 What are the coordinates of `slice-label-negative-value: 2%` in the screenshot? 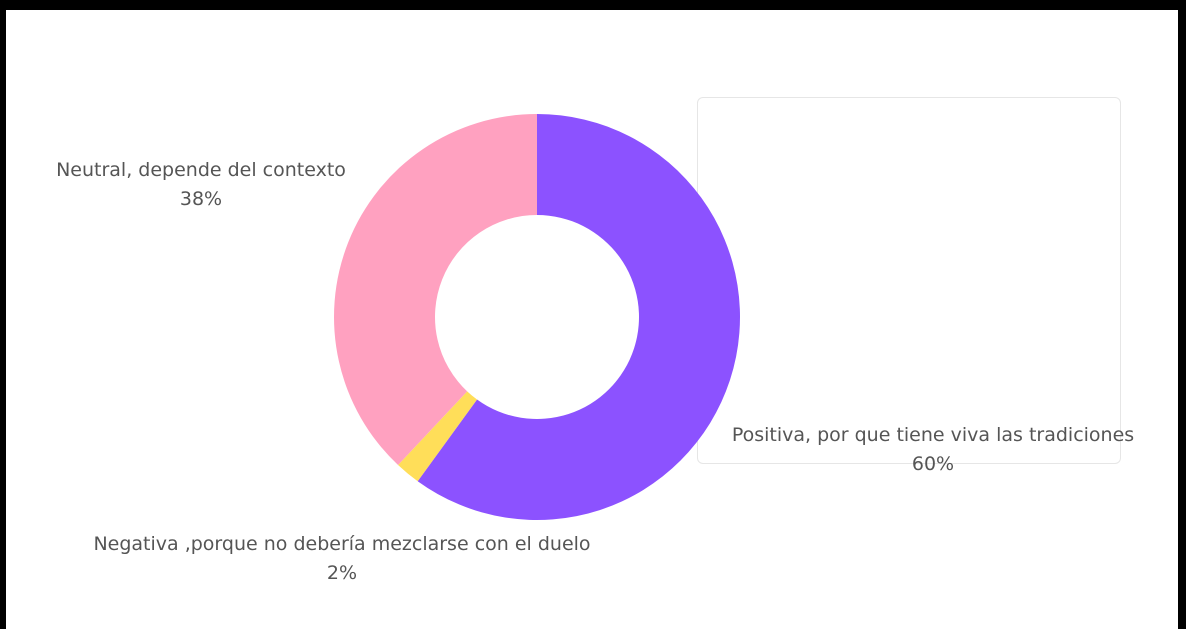 It's located at (342, 573).